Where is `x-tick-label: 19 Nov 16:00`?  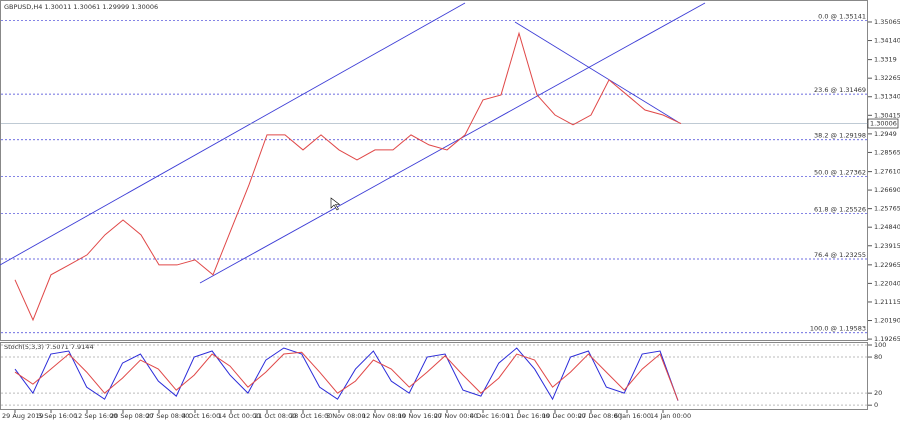 x-tick-label: 19 Nov 16:00 is located at coordinates (420, 416).